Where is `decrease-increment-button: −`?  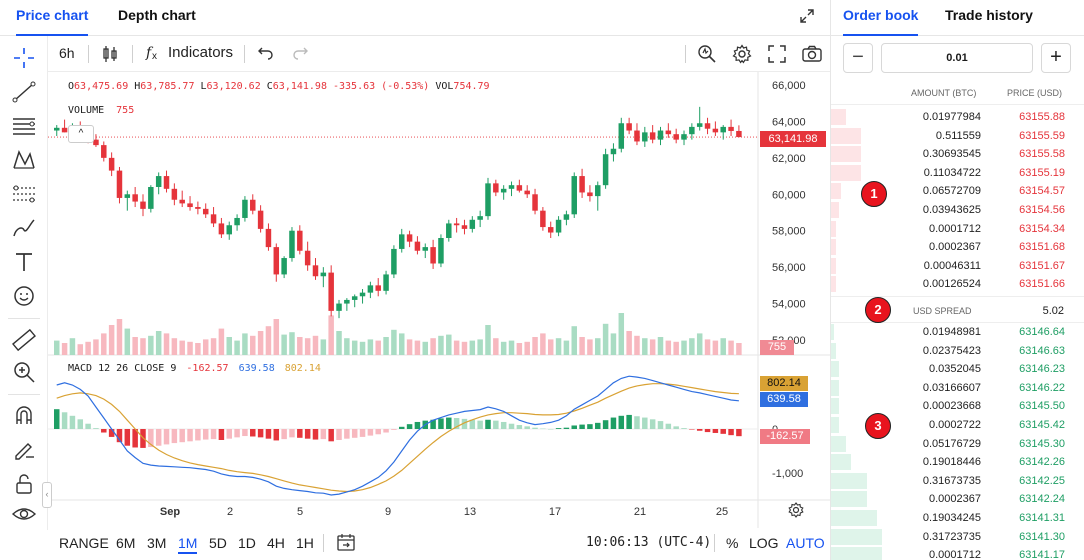 decrease-increment-button: − is located at coordinates (858, 58).